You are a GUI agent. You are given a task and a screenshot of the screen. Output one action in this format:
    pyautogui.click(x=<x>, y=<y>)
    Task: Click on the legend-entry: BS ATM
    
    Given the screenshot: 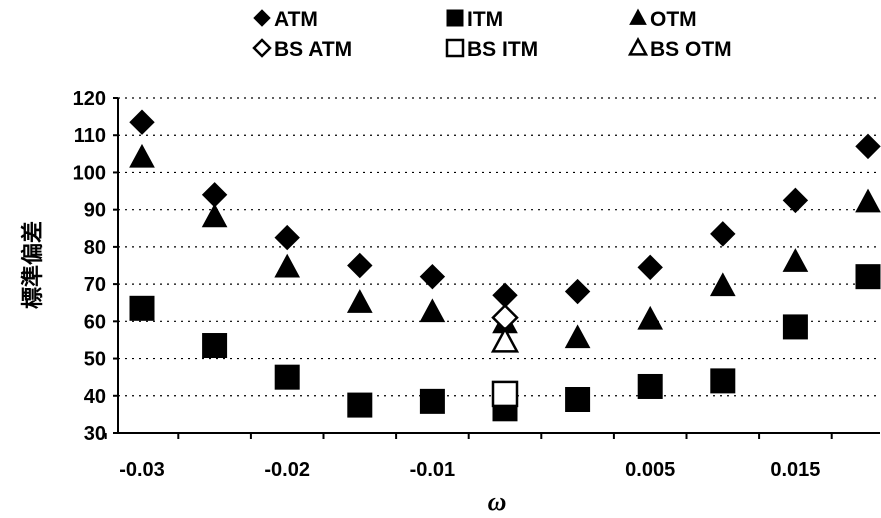 What is the action you would take?
    pyautogui.click(x=302, y=49)
    